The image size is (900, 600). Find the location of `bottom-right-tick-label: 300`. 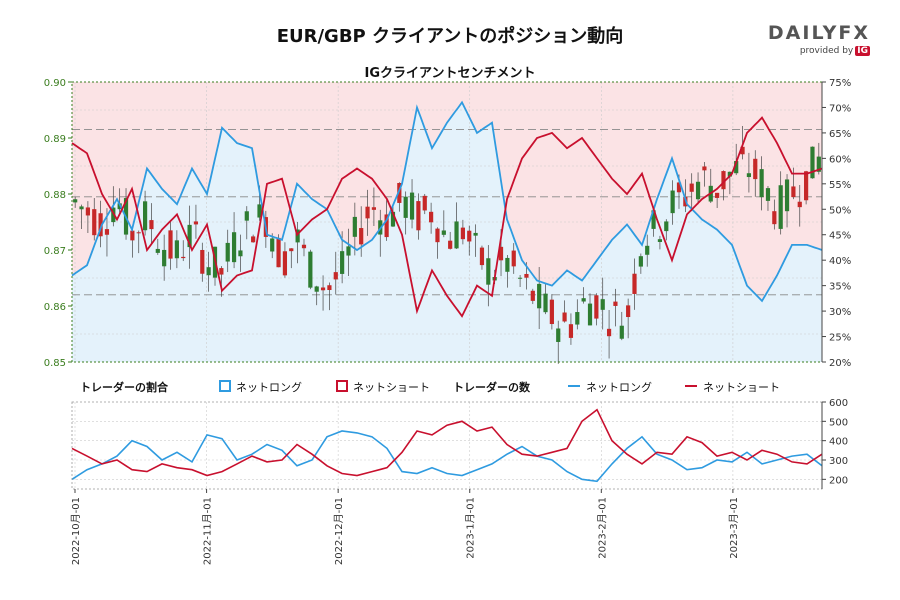

bottom-right-tick-label: 300 is located at coordinates (838, 461).